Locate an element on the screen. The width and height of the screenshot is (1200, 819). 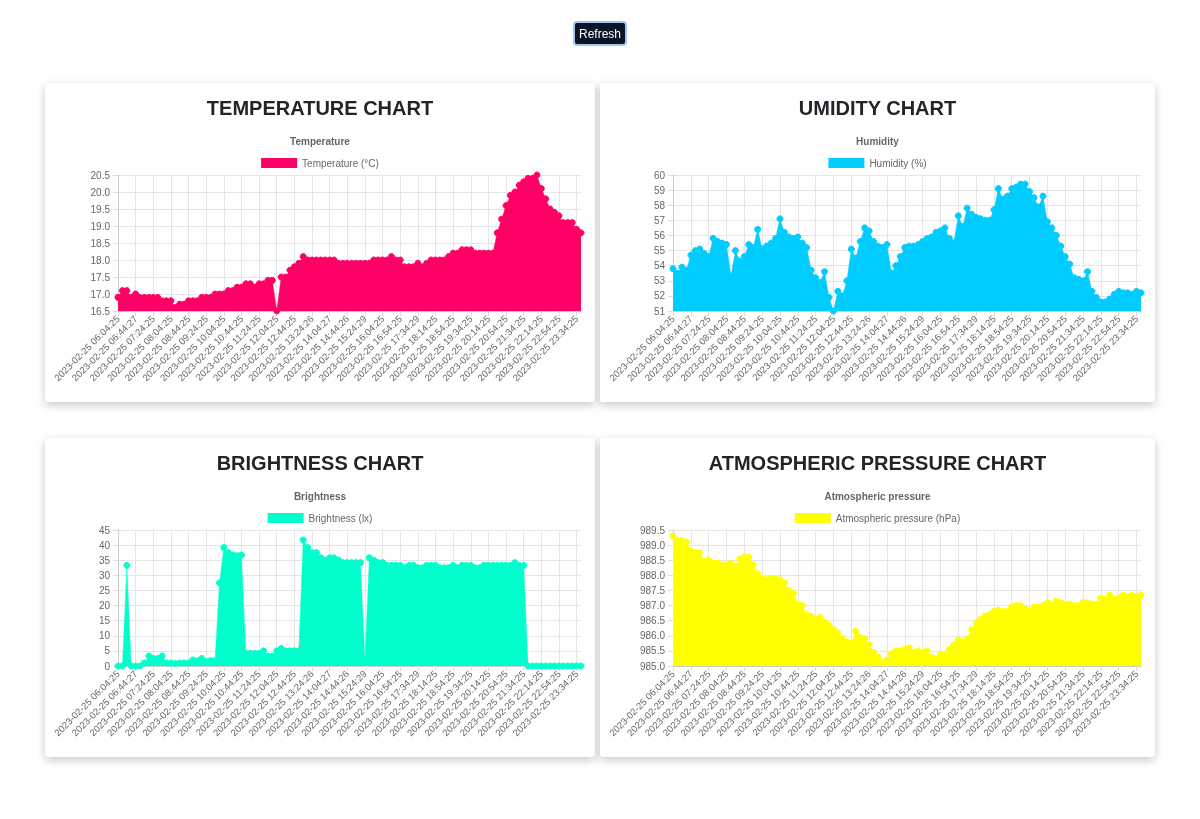
chart-title: BRIGHTNESS CHART is located at coordinates (320, 463).